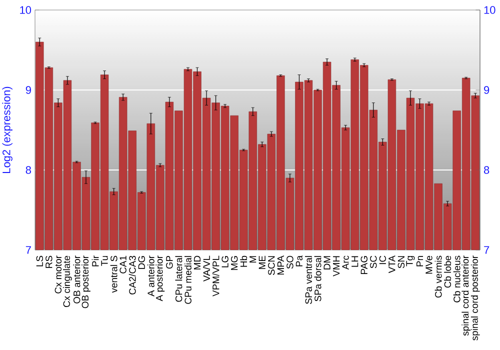 This screenshot has width=500, height=350. Describe the element at coordinates (58, 275) in the screenshot. I see `x-tick-label: Cx motor` at that location.